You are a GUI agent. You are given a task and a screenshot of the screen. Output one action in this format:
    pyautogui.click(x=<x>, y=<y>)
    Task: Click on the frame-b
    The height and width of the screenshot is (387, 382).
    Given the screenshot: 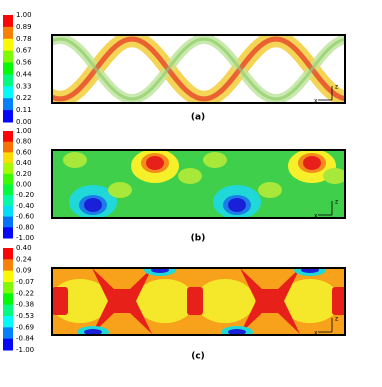 What is the action you would take?
    pyautogui.click(x=198, y=184)
    